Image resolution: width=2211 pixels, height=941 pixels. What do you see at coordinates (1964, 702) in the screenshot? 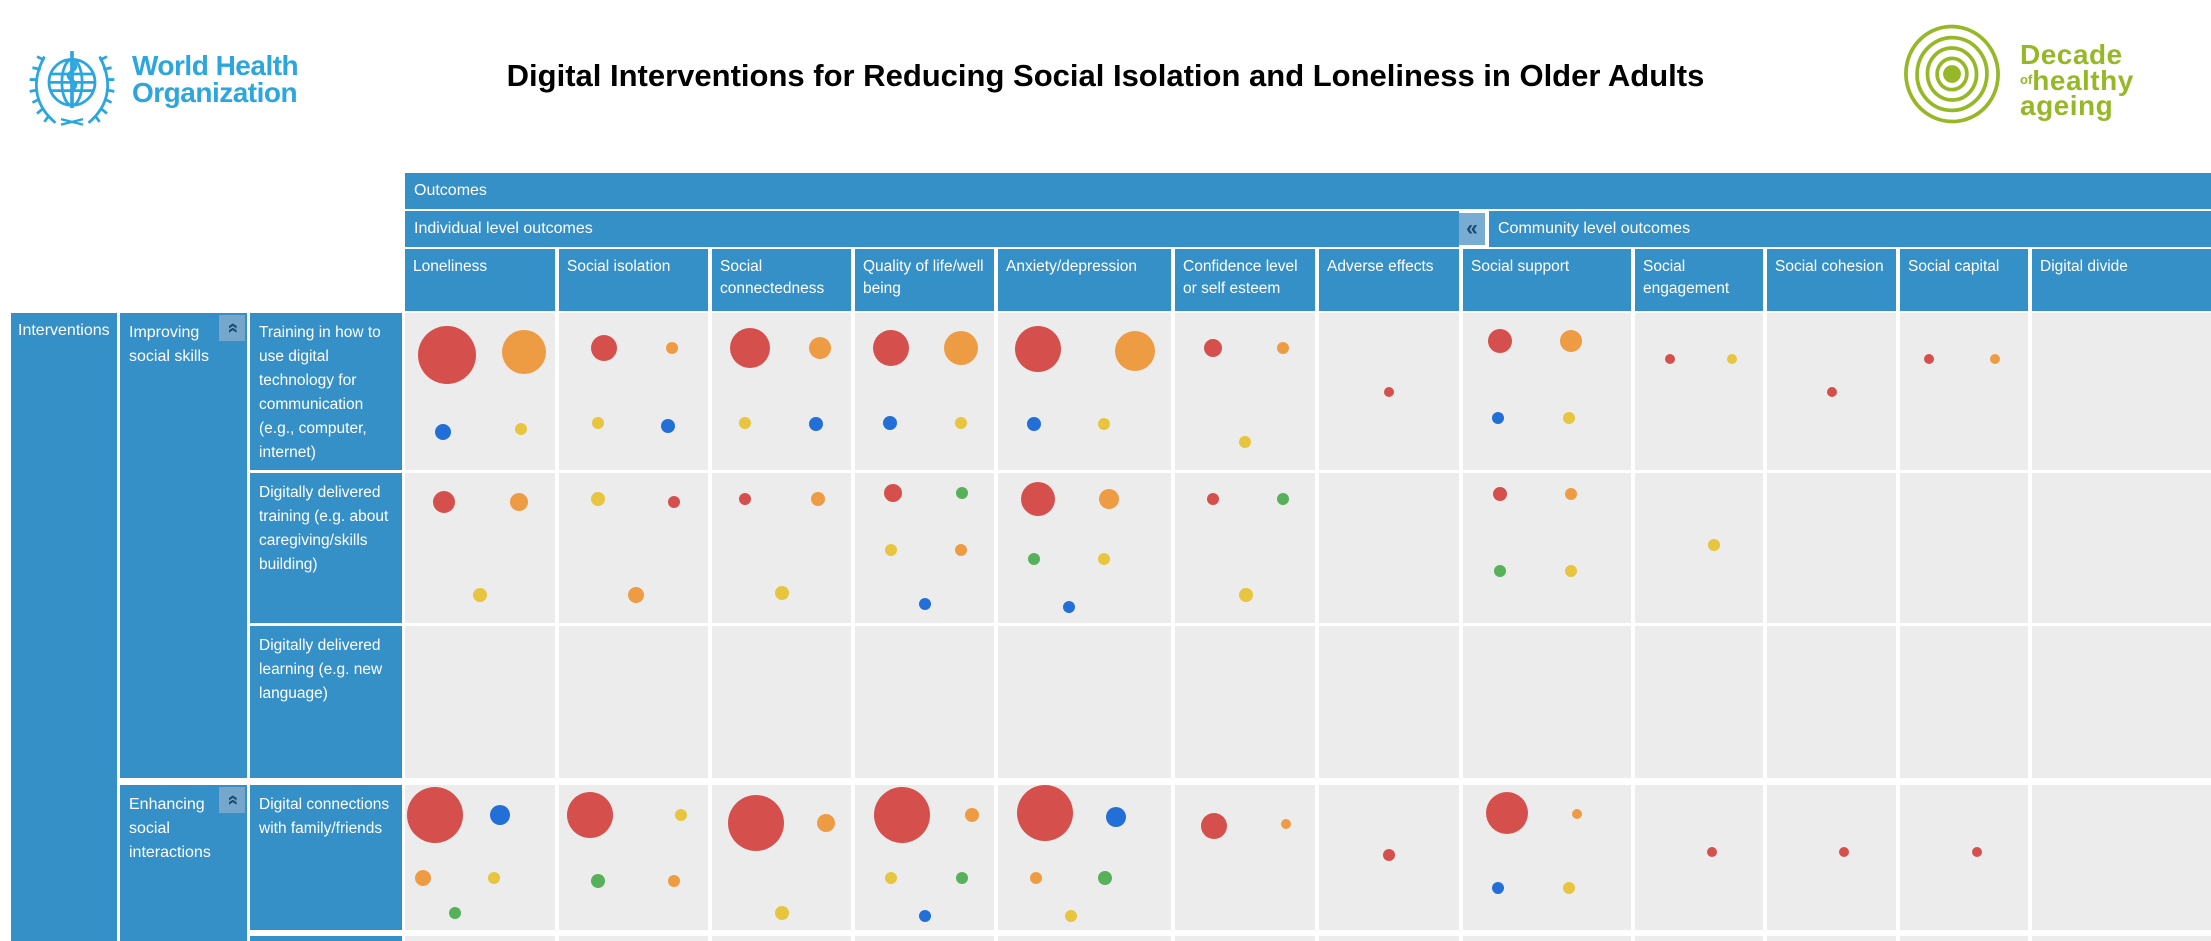
I see `cell-2-social-capital` at bounding box center [1964, 702].